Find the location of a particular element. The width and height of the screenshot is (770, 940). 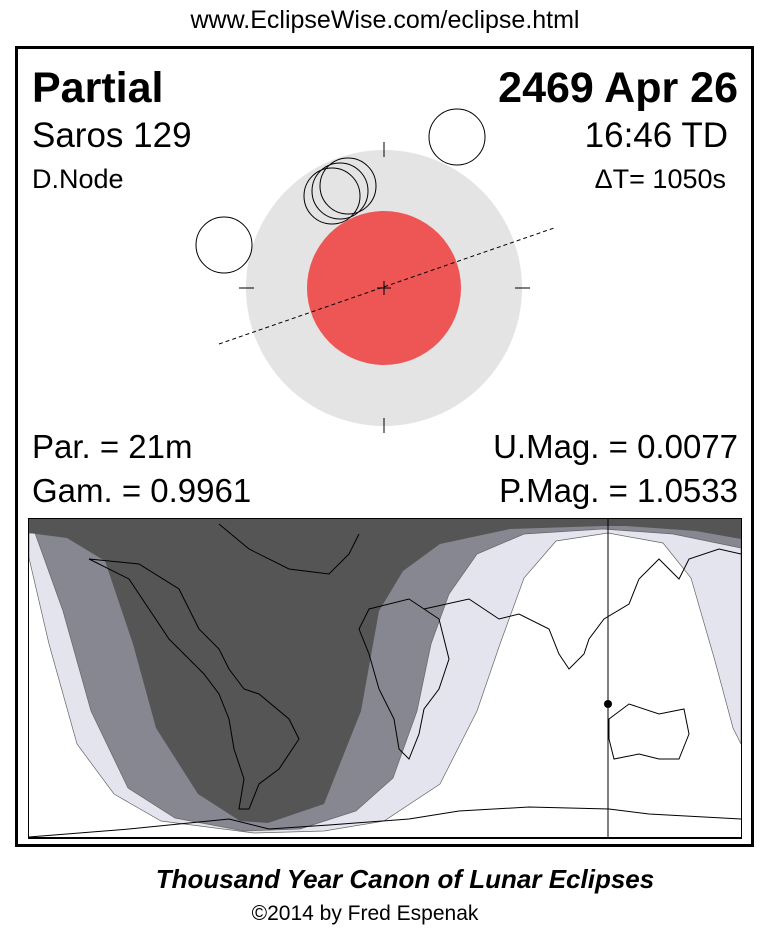

ecliptic-line is located at coordinates (386, 286).